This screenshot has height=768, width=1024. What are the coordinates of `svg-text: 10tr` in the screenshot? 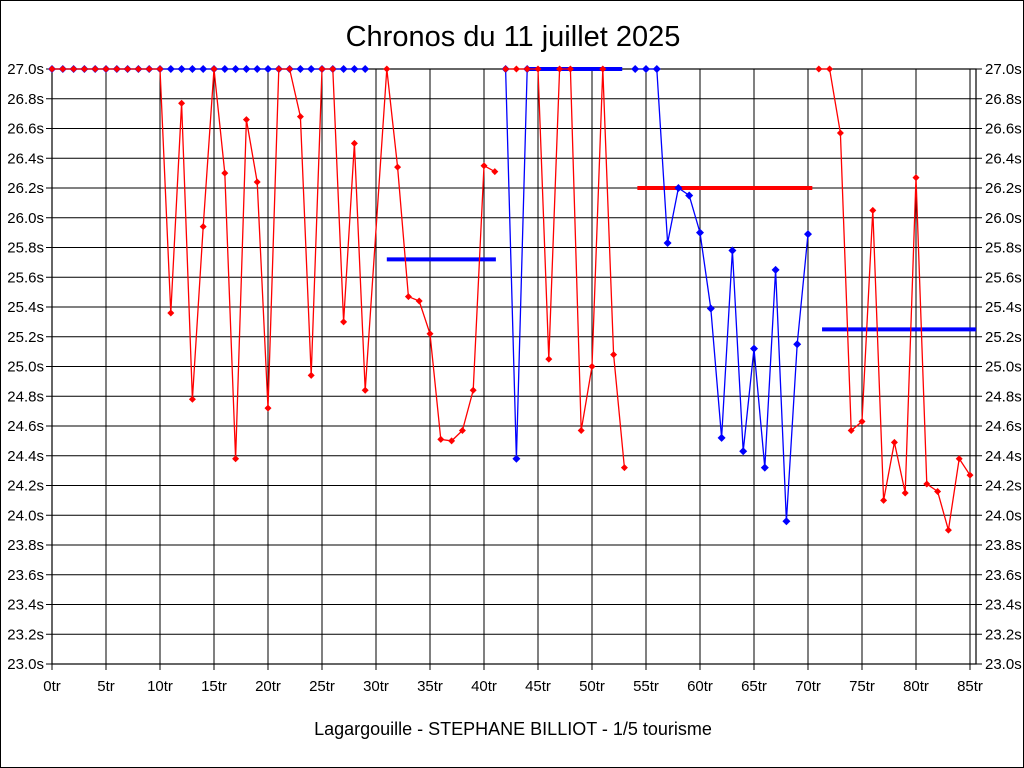 It's located at (160, 686).